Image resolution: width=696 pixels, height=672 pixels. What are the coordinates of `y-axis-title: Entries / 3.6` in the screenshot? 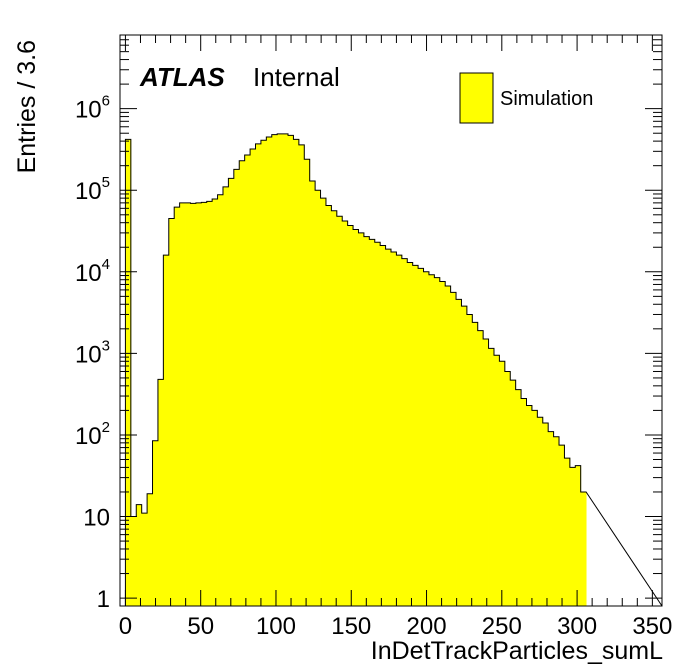 It's located at (27, 106).